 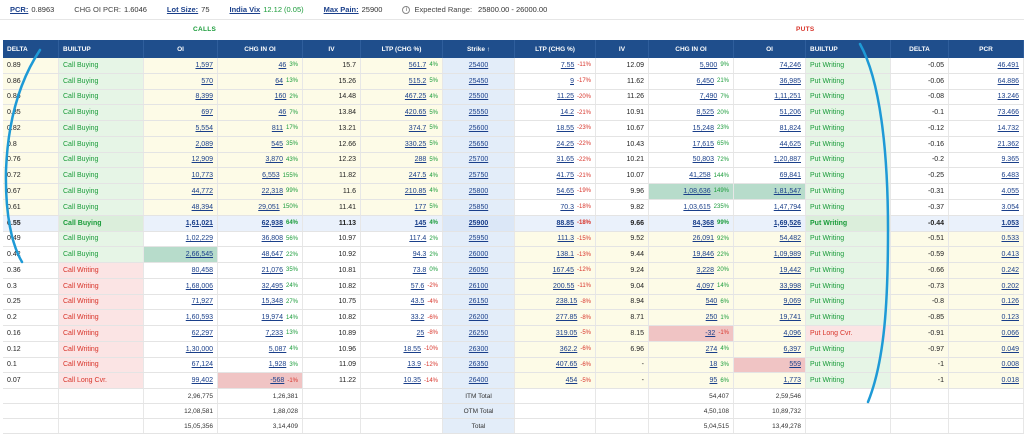 What do you see at coordinates (787, 207) in the screenshot?
I see `put-oi-value: 1,47,794` at bounding box center [787, 207].